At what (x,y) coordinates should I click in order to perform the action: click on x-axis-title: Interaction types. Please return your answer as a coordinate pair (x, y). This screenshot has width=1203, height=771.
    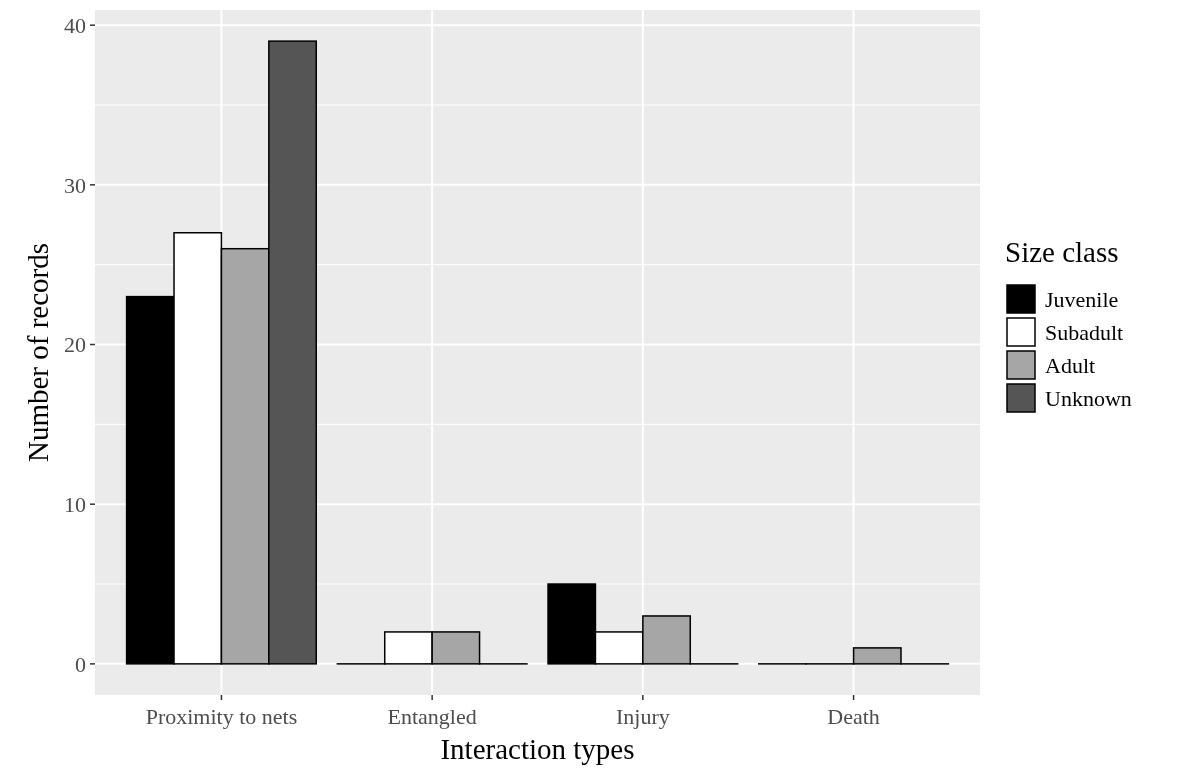
    Looking at the image, I should click on (537, 749).